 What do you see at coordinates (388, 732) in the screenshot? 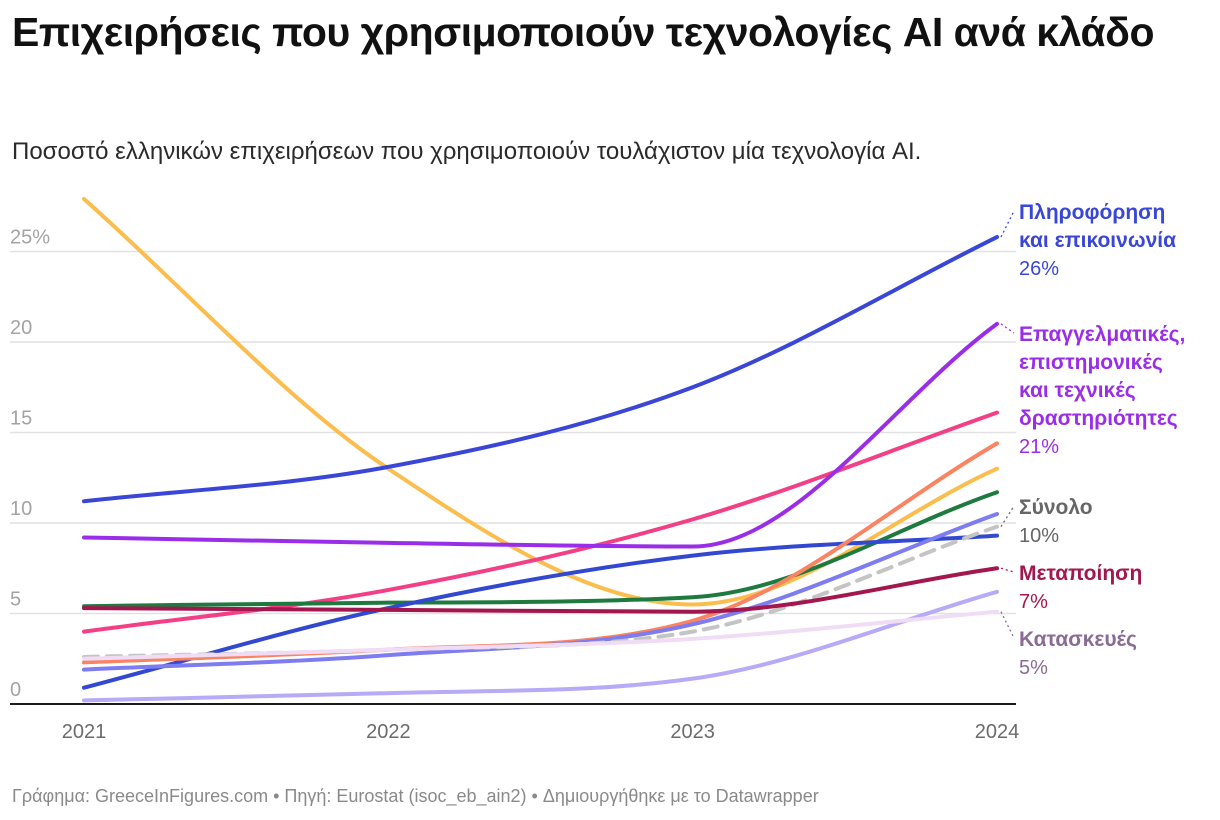
I see `x-tick-label: 2022` at bounding box center [388, 732].